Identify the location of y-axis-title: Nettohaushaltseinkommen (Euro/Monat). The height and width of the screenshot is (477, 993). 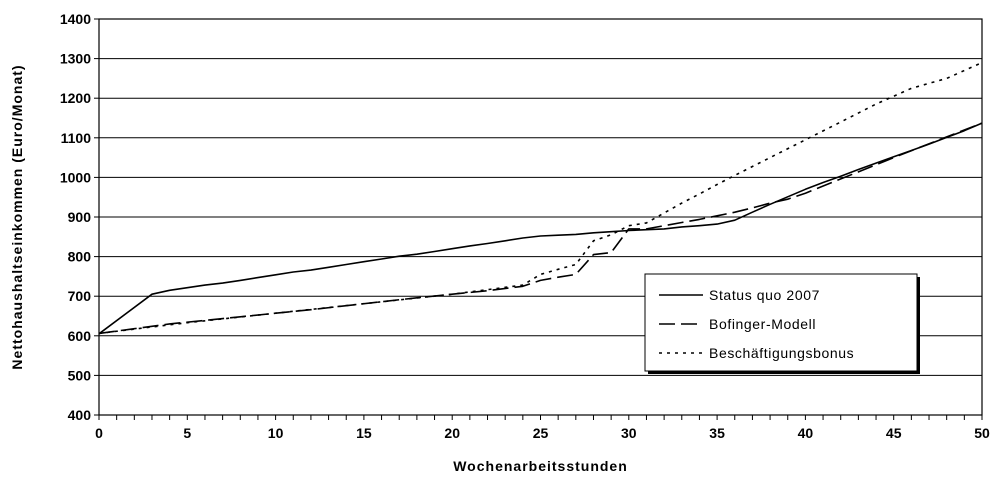
(17, 216).